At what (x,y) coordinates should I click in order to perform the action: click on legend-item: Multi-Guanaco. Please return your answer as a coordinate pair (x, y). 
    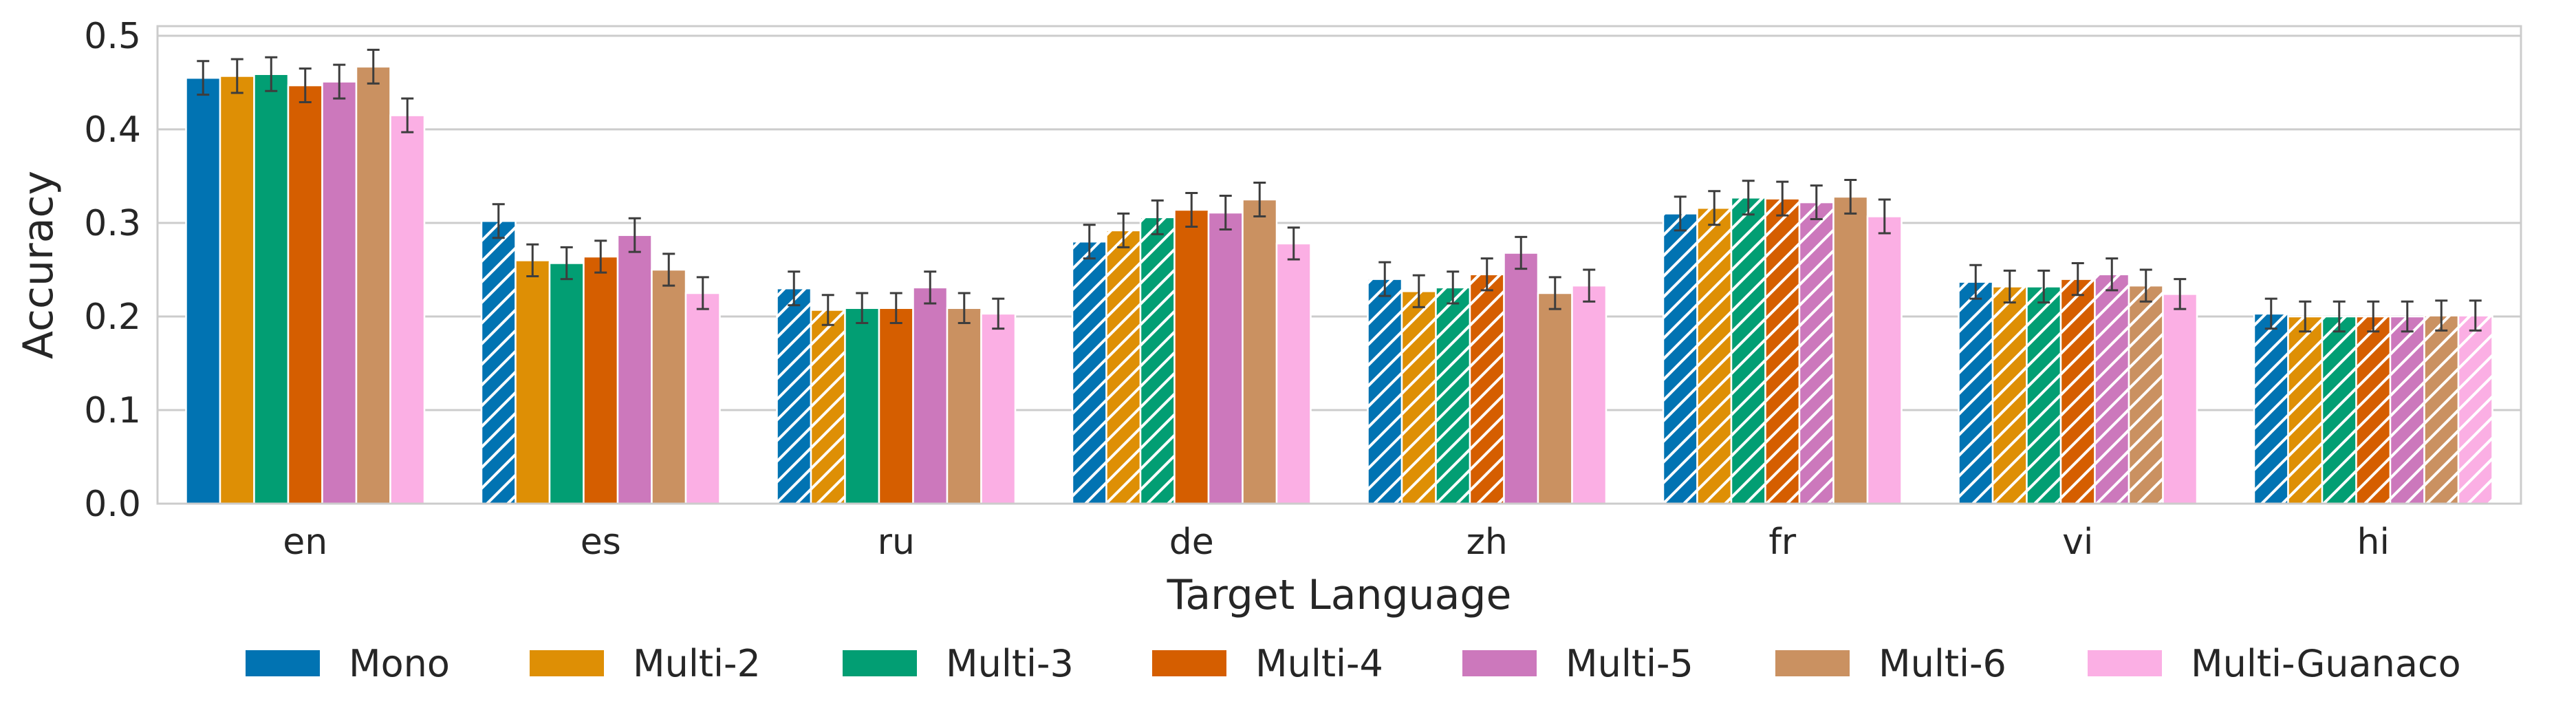
    Looking at the image, I should click on (2274, 663).